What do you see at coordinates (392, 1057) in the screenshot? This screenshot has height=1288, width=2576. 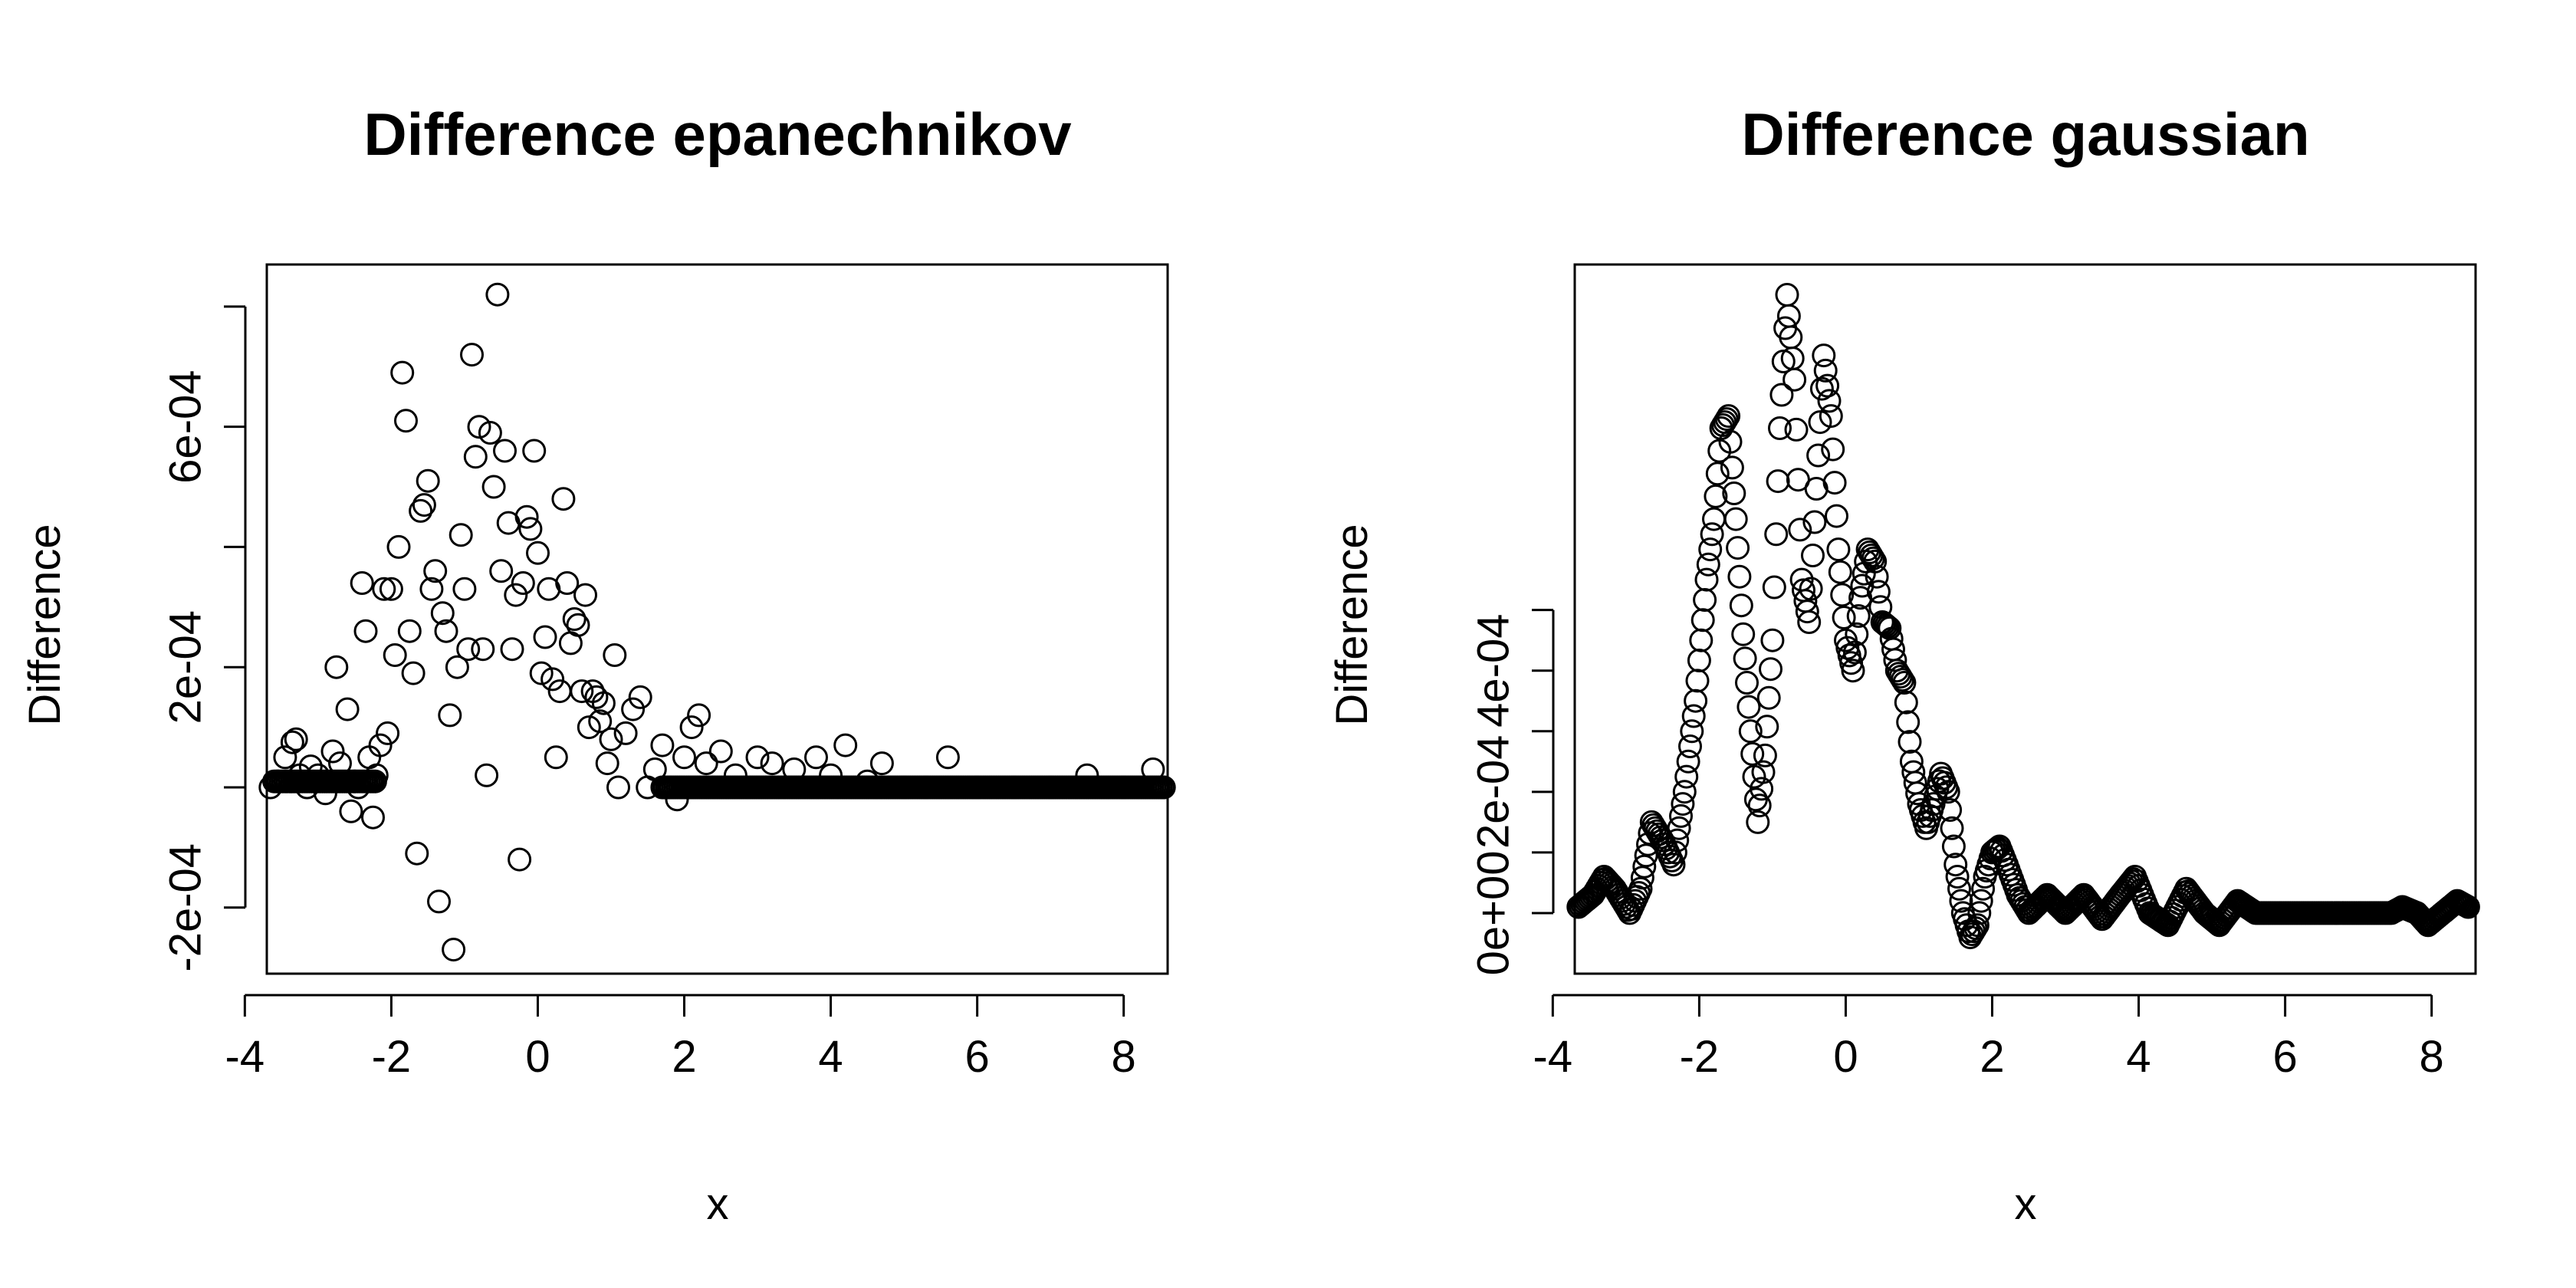 I see `x-tick-label: -2` at bounding box center [392, 1057].